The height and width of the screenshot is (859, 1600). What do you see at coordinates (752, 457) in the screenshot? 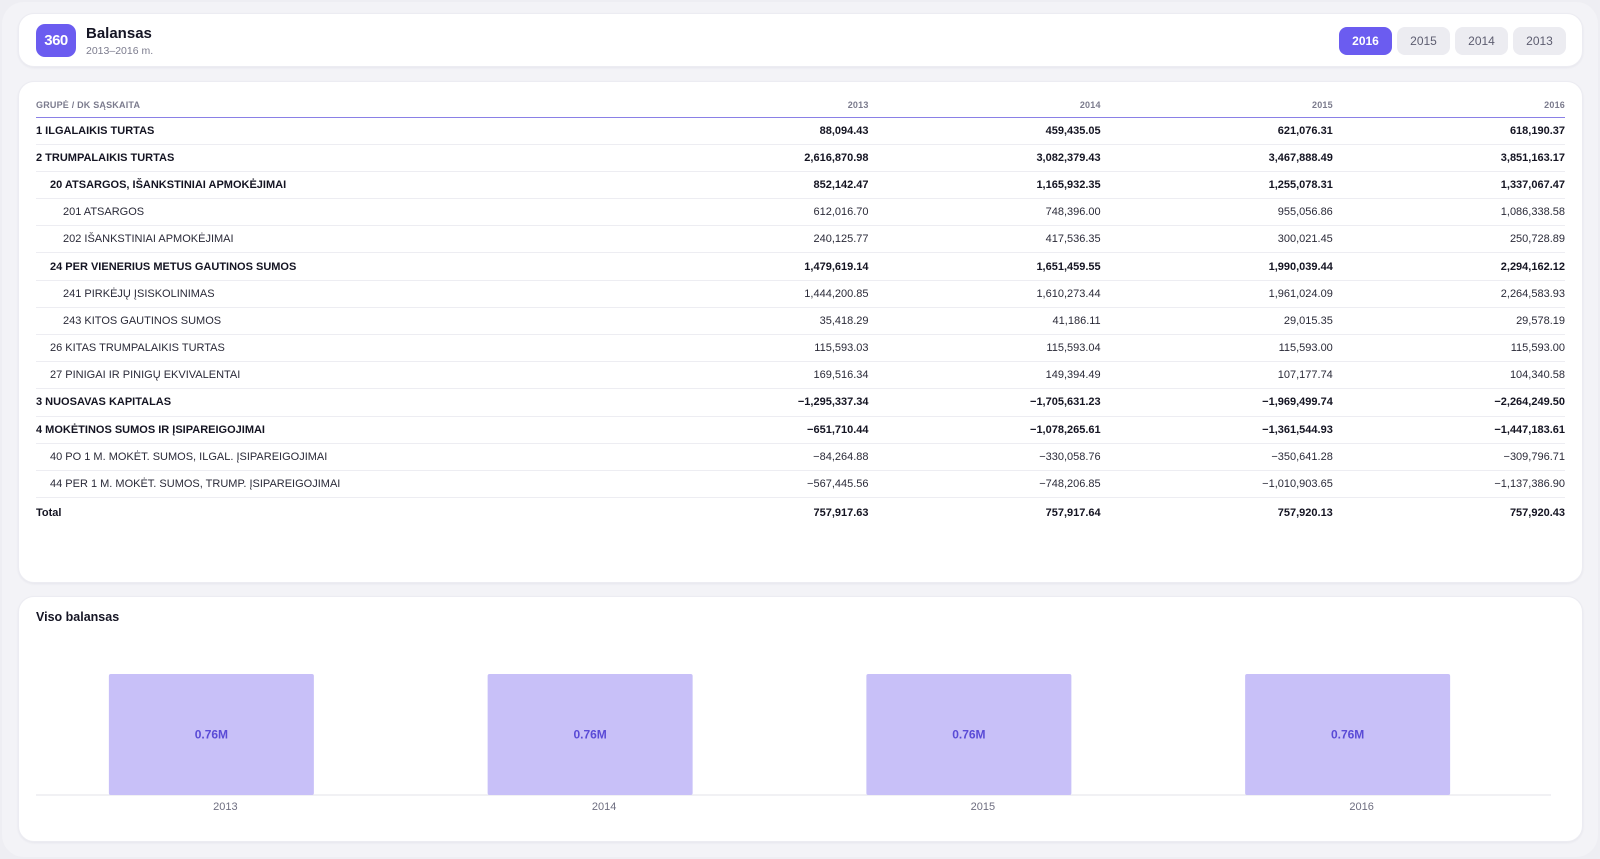
I see `value-cell-2013: −84,264.88` at bounding box center [752, 457].